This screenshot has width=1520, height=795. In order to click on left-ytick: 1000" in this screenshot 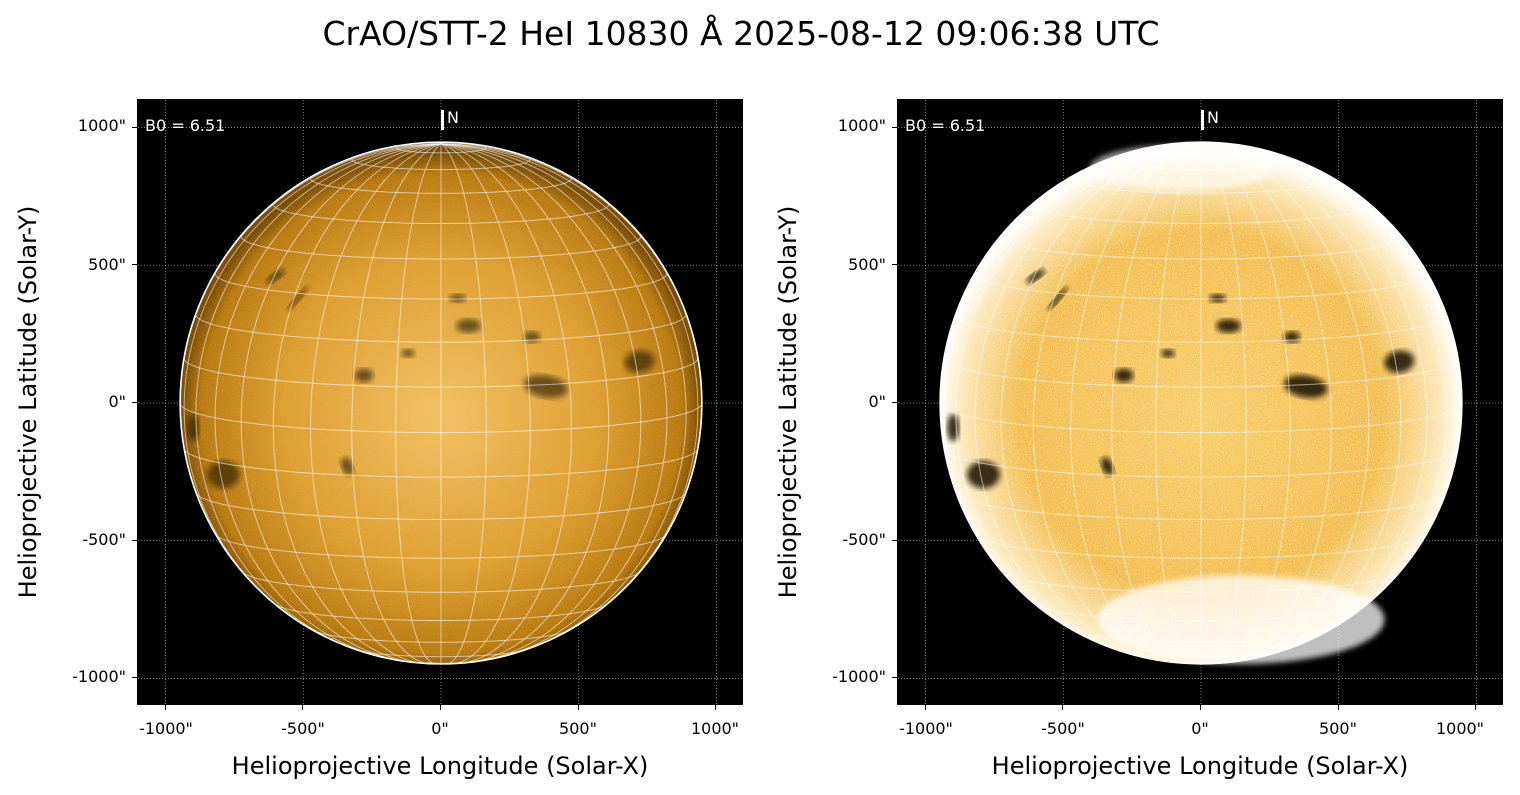, I will do `click(101, 125)`.